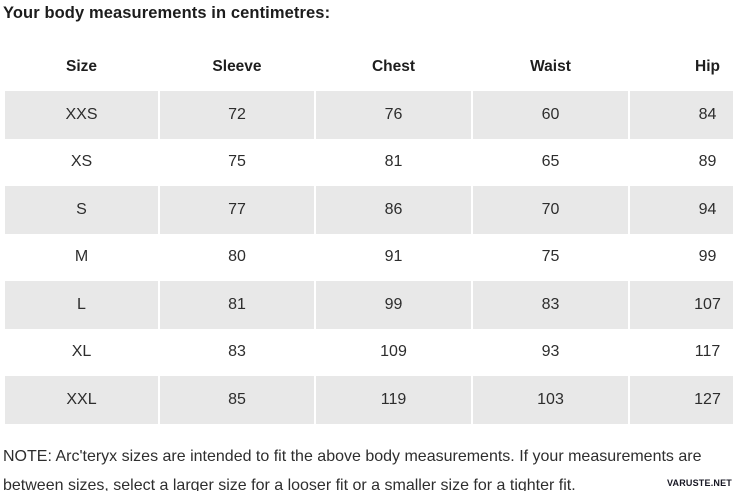 The width and height of the screenshot is (735, 491). I want to click on table-row-xxs: XXS 72 76 60 84, so click(369, 115).